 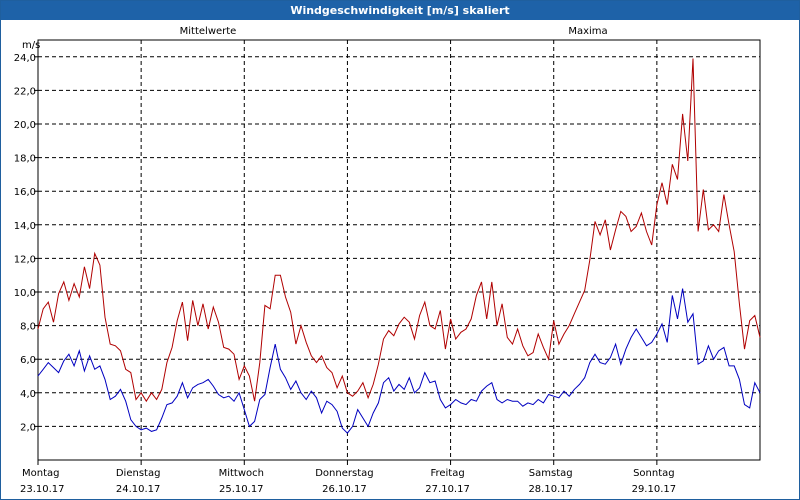 I want to click on y-tick-label: 6,0, so click(x=28, y=360).